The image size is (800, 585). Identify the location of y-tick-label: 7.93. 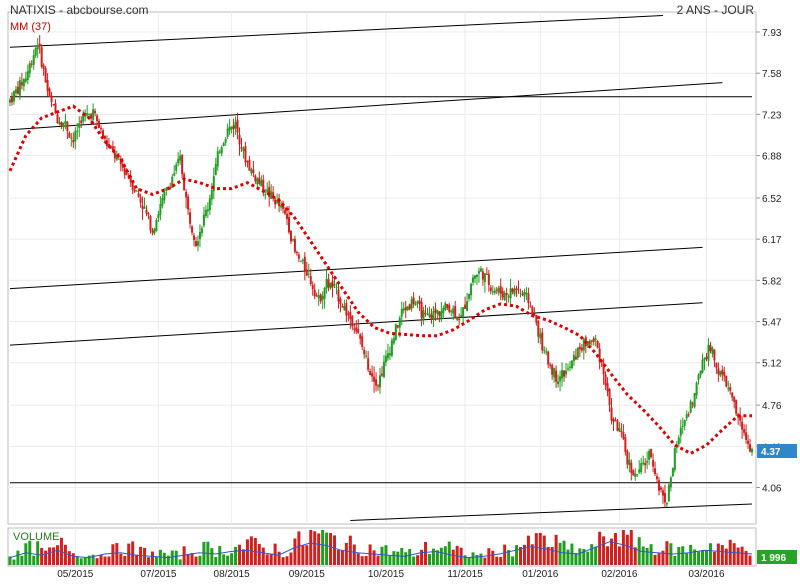
(772, 33).